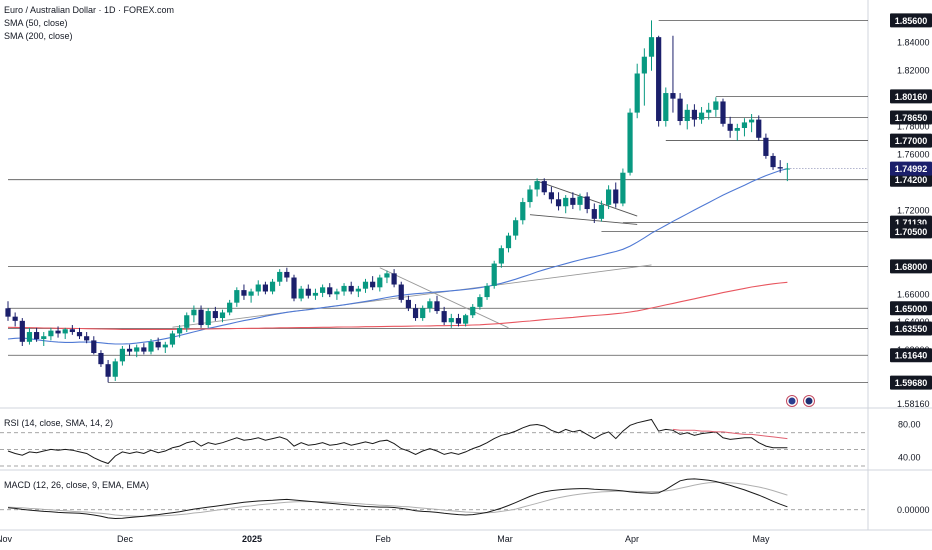 This screenshot has height=550, width=932. What do you see at coordinates (434, 442) in the screenshot?
I see `rsi-pane` at bounding box center [434, 442].